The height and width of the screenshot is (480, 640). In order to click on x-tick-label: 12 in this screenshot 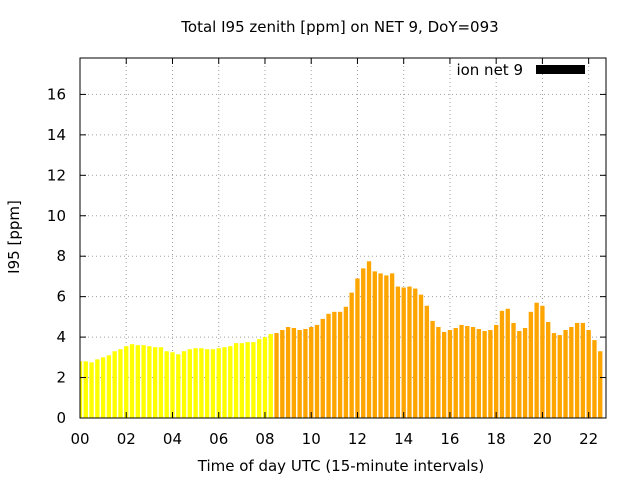, I will do `click(357, 439)`.